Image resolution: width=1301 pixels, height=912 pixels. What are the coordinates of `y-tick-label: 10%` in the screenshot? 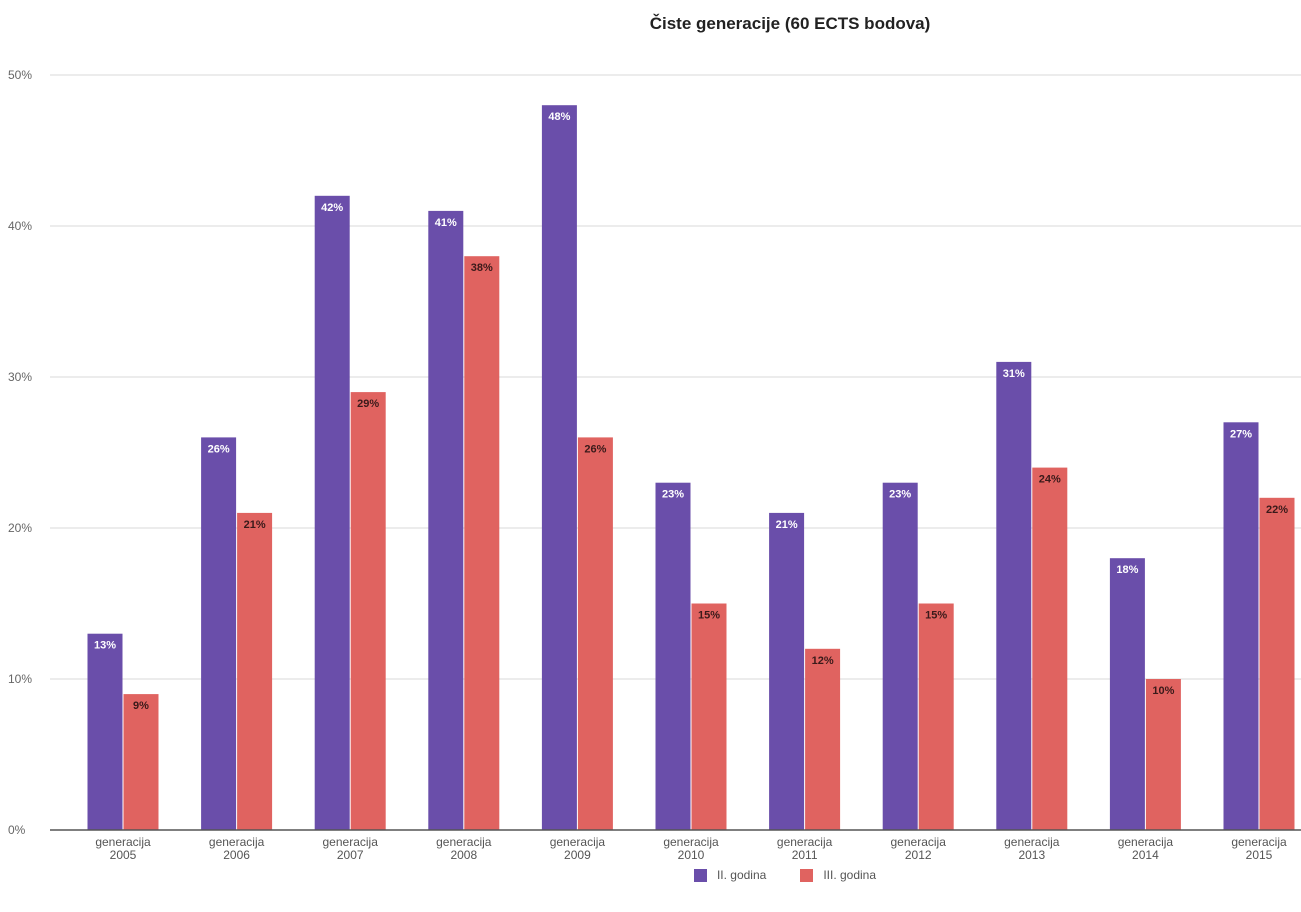 It's located at (20, 679).